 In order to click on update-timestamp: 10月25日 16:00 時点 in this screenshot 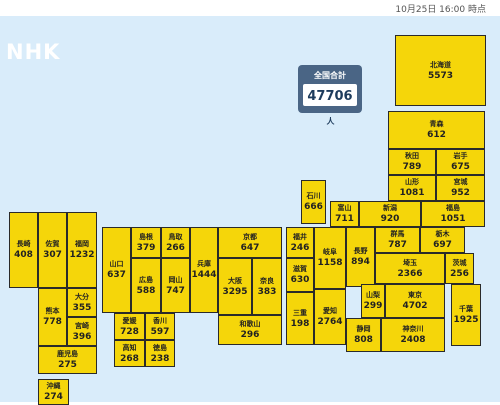, I will do `click(440, 10)`.